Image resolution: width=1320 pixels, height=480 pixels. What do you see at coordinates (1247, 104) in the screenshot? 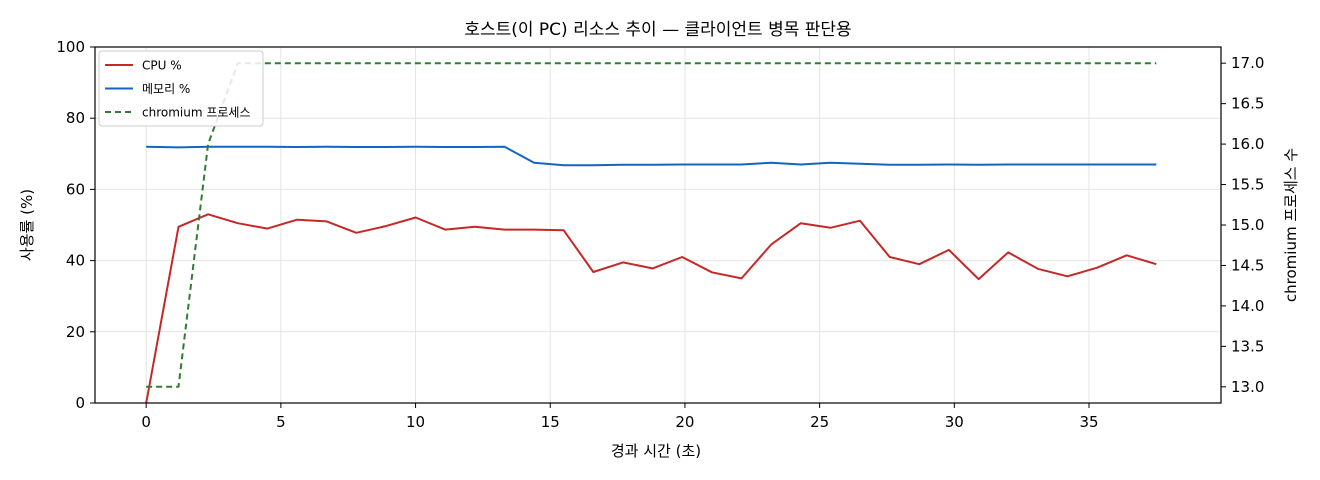
I see `y2-tick-label: 16.5` at bounding box center [1247, 104].